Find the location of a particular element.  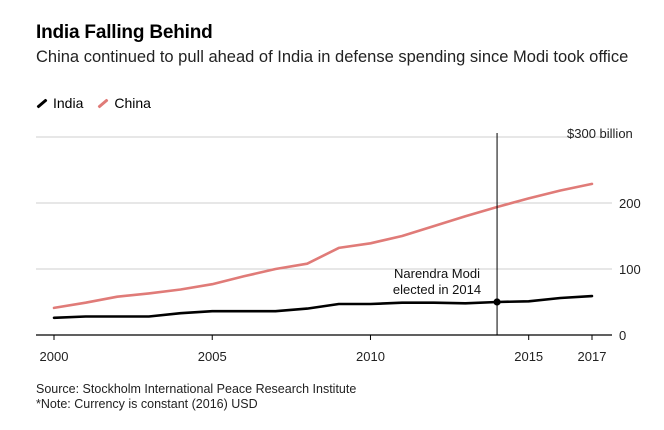

x-tick-label-4: 2017 is located at coordinates (592, 356).